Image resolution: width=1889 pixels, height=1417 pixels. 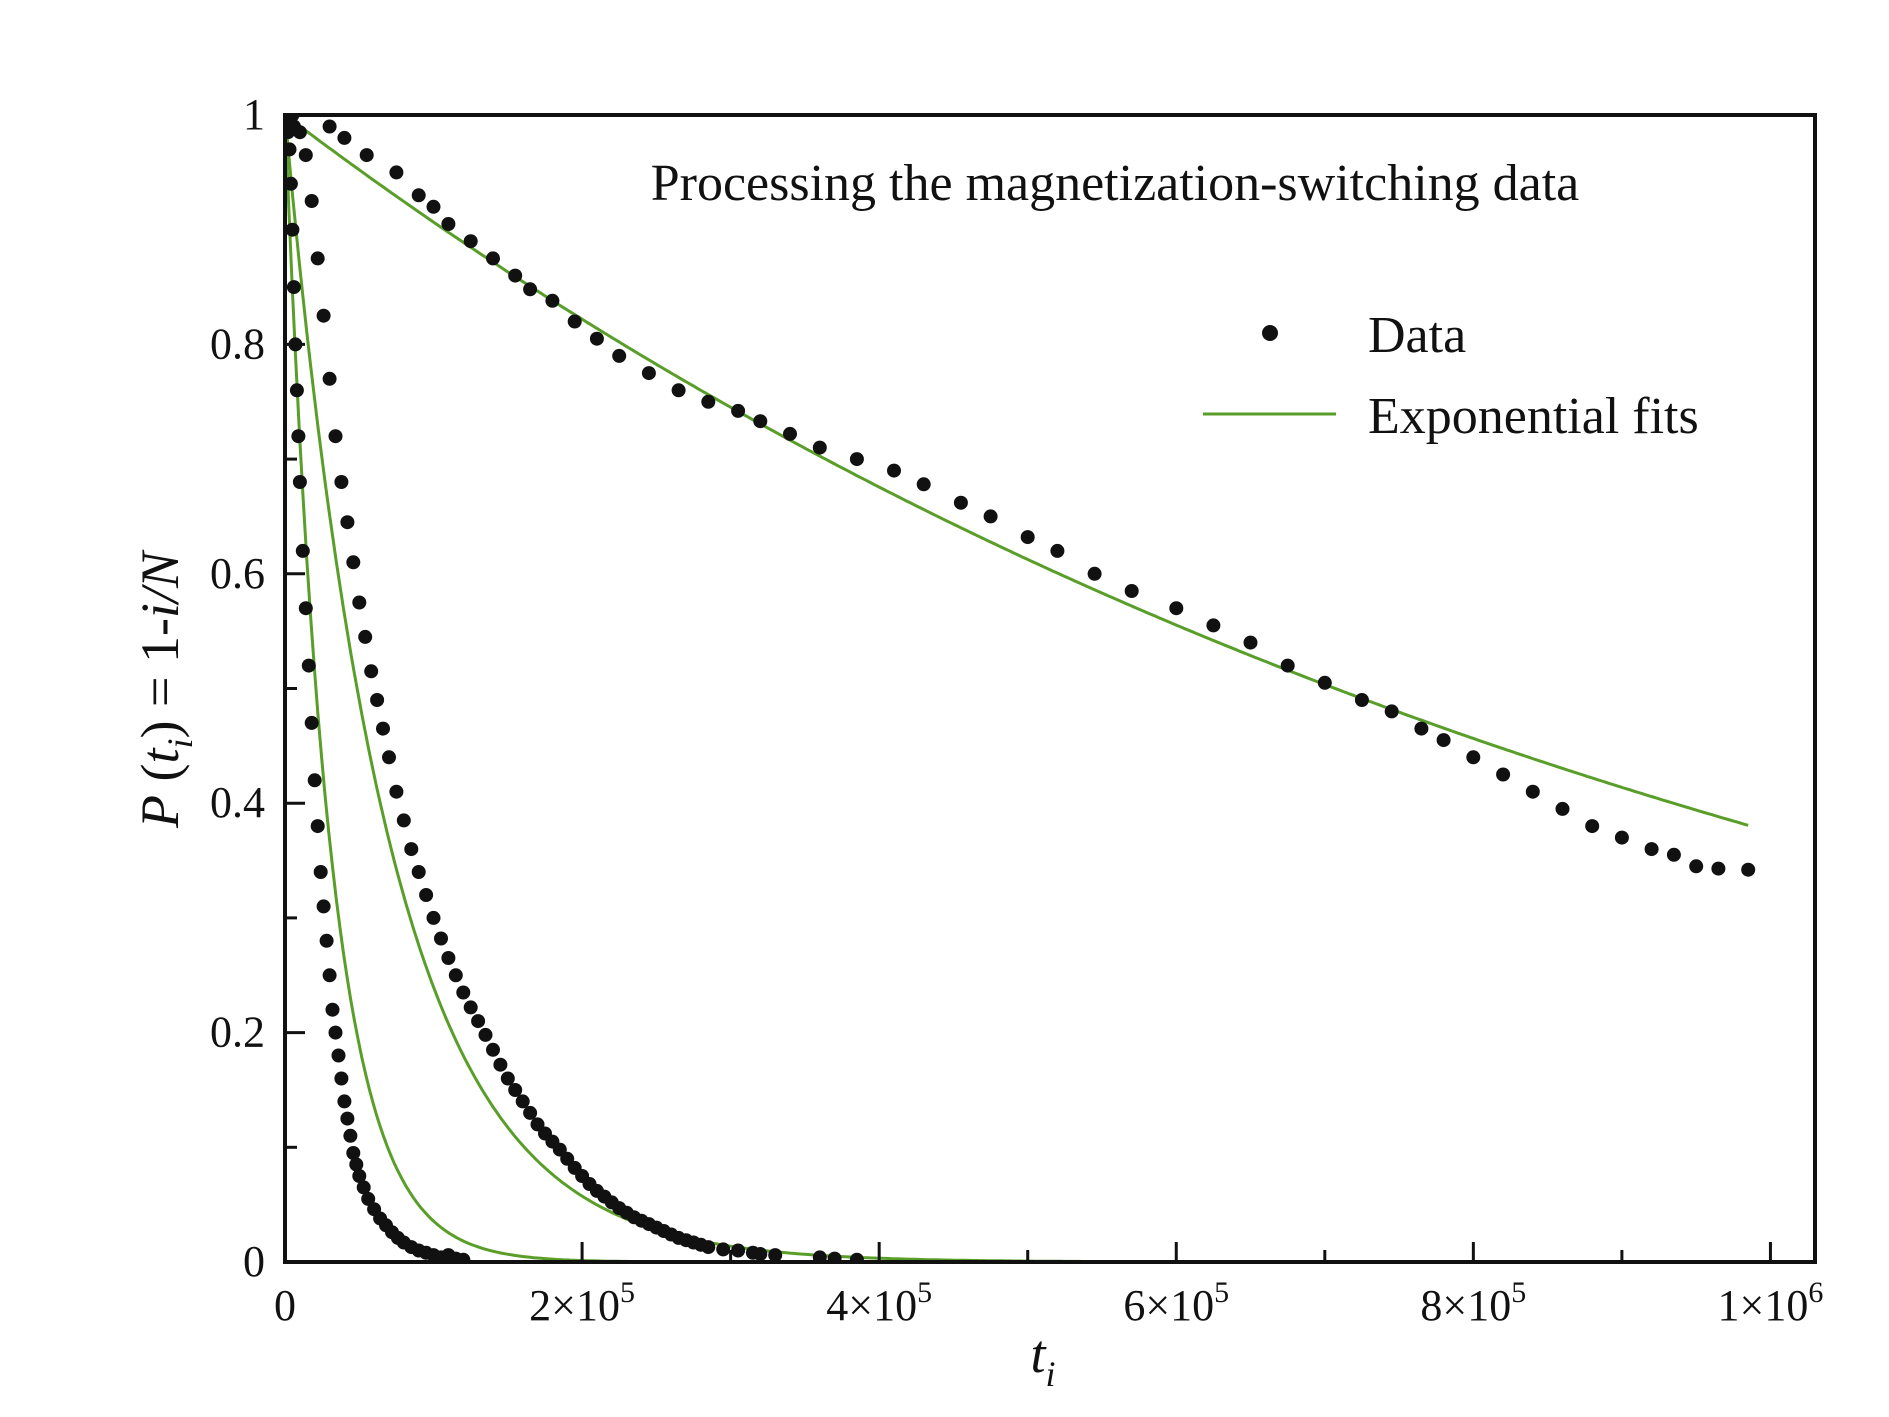 I want to click on legend-data-marker, so click(x=1270, y=333).